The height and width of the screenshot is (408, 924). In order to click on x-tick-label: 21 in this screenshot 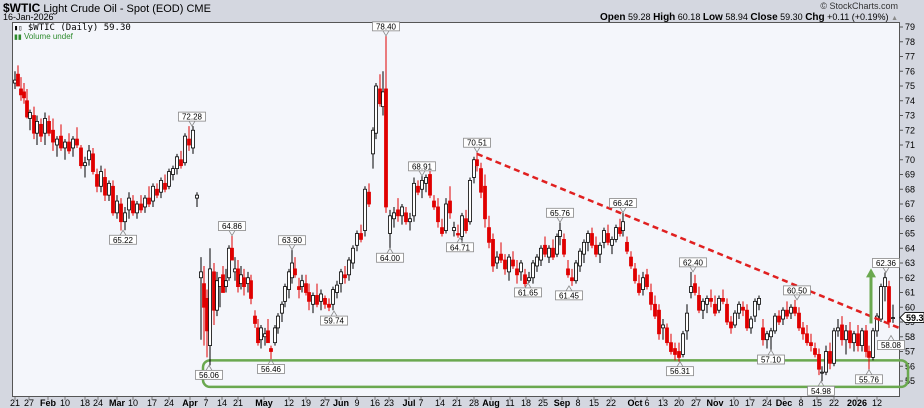, I will do `click(15, 403)`.